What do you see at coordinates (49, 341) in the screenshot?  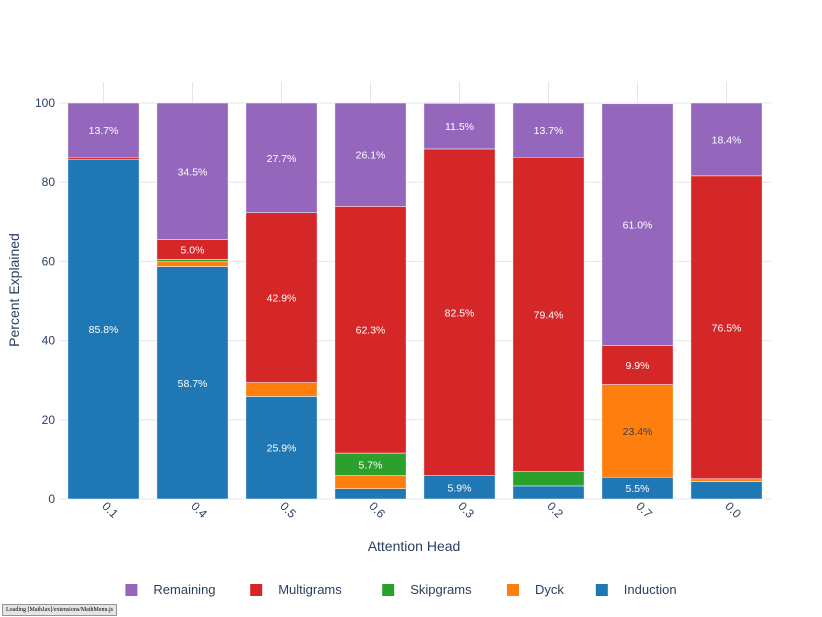 I see `y-tick-label: 40` at bounding box center [49, 341].